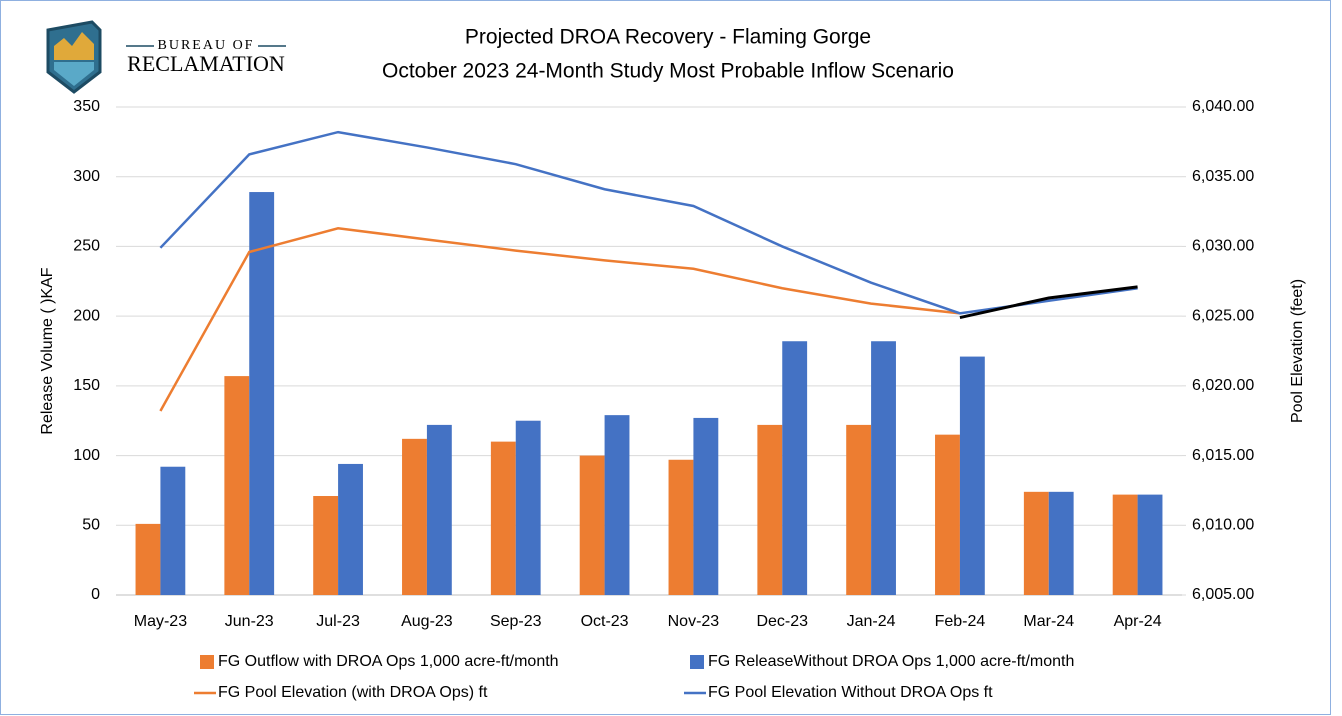 This screenshot has height=716, width=1342. I want to click on y2-tick-label: 6,035.00, so click(1223, 176).